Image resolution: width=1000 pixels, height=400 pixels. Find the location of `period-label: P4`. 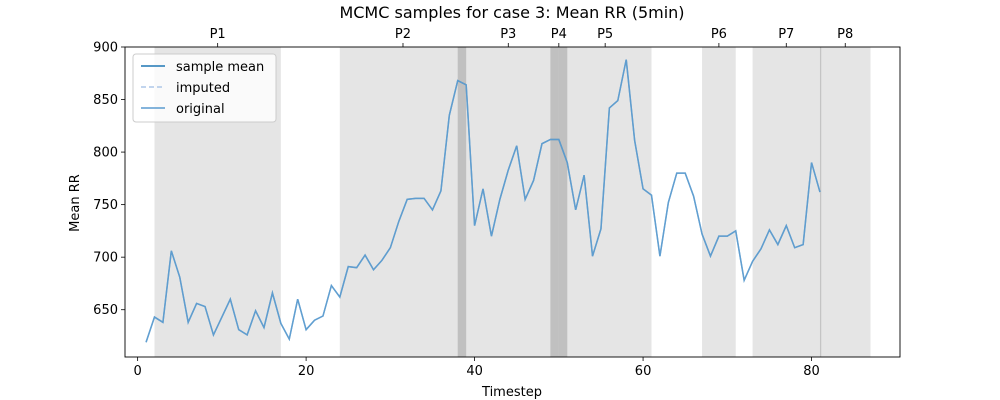

period-label: P4 is located at coordinates (559, 34).